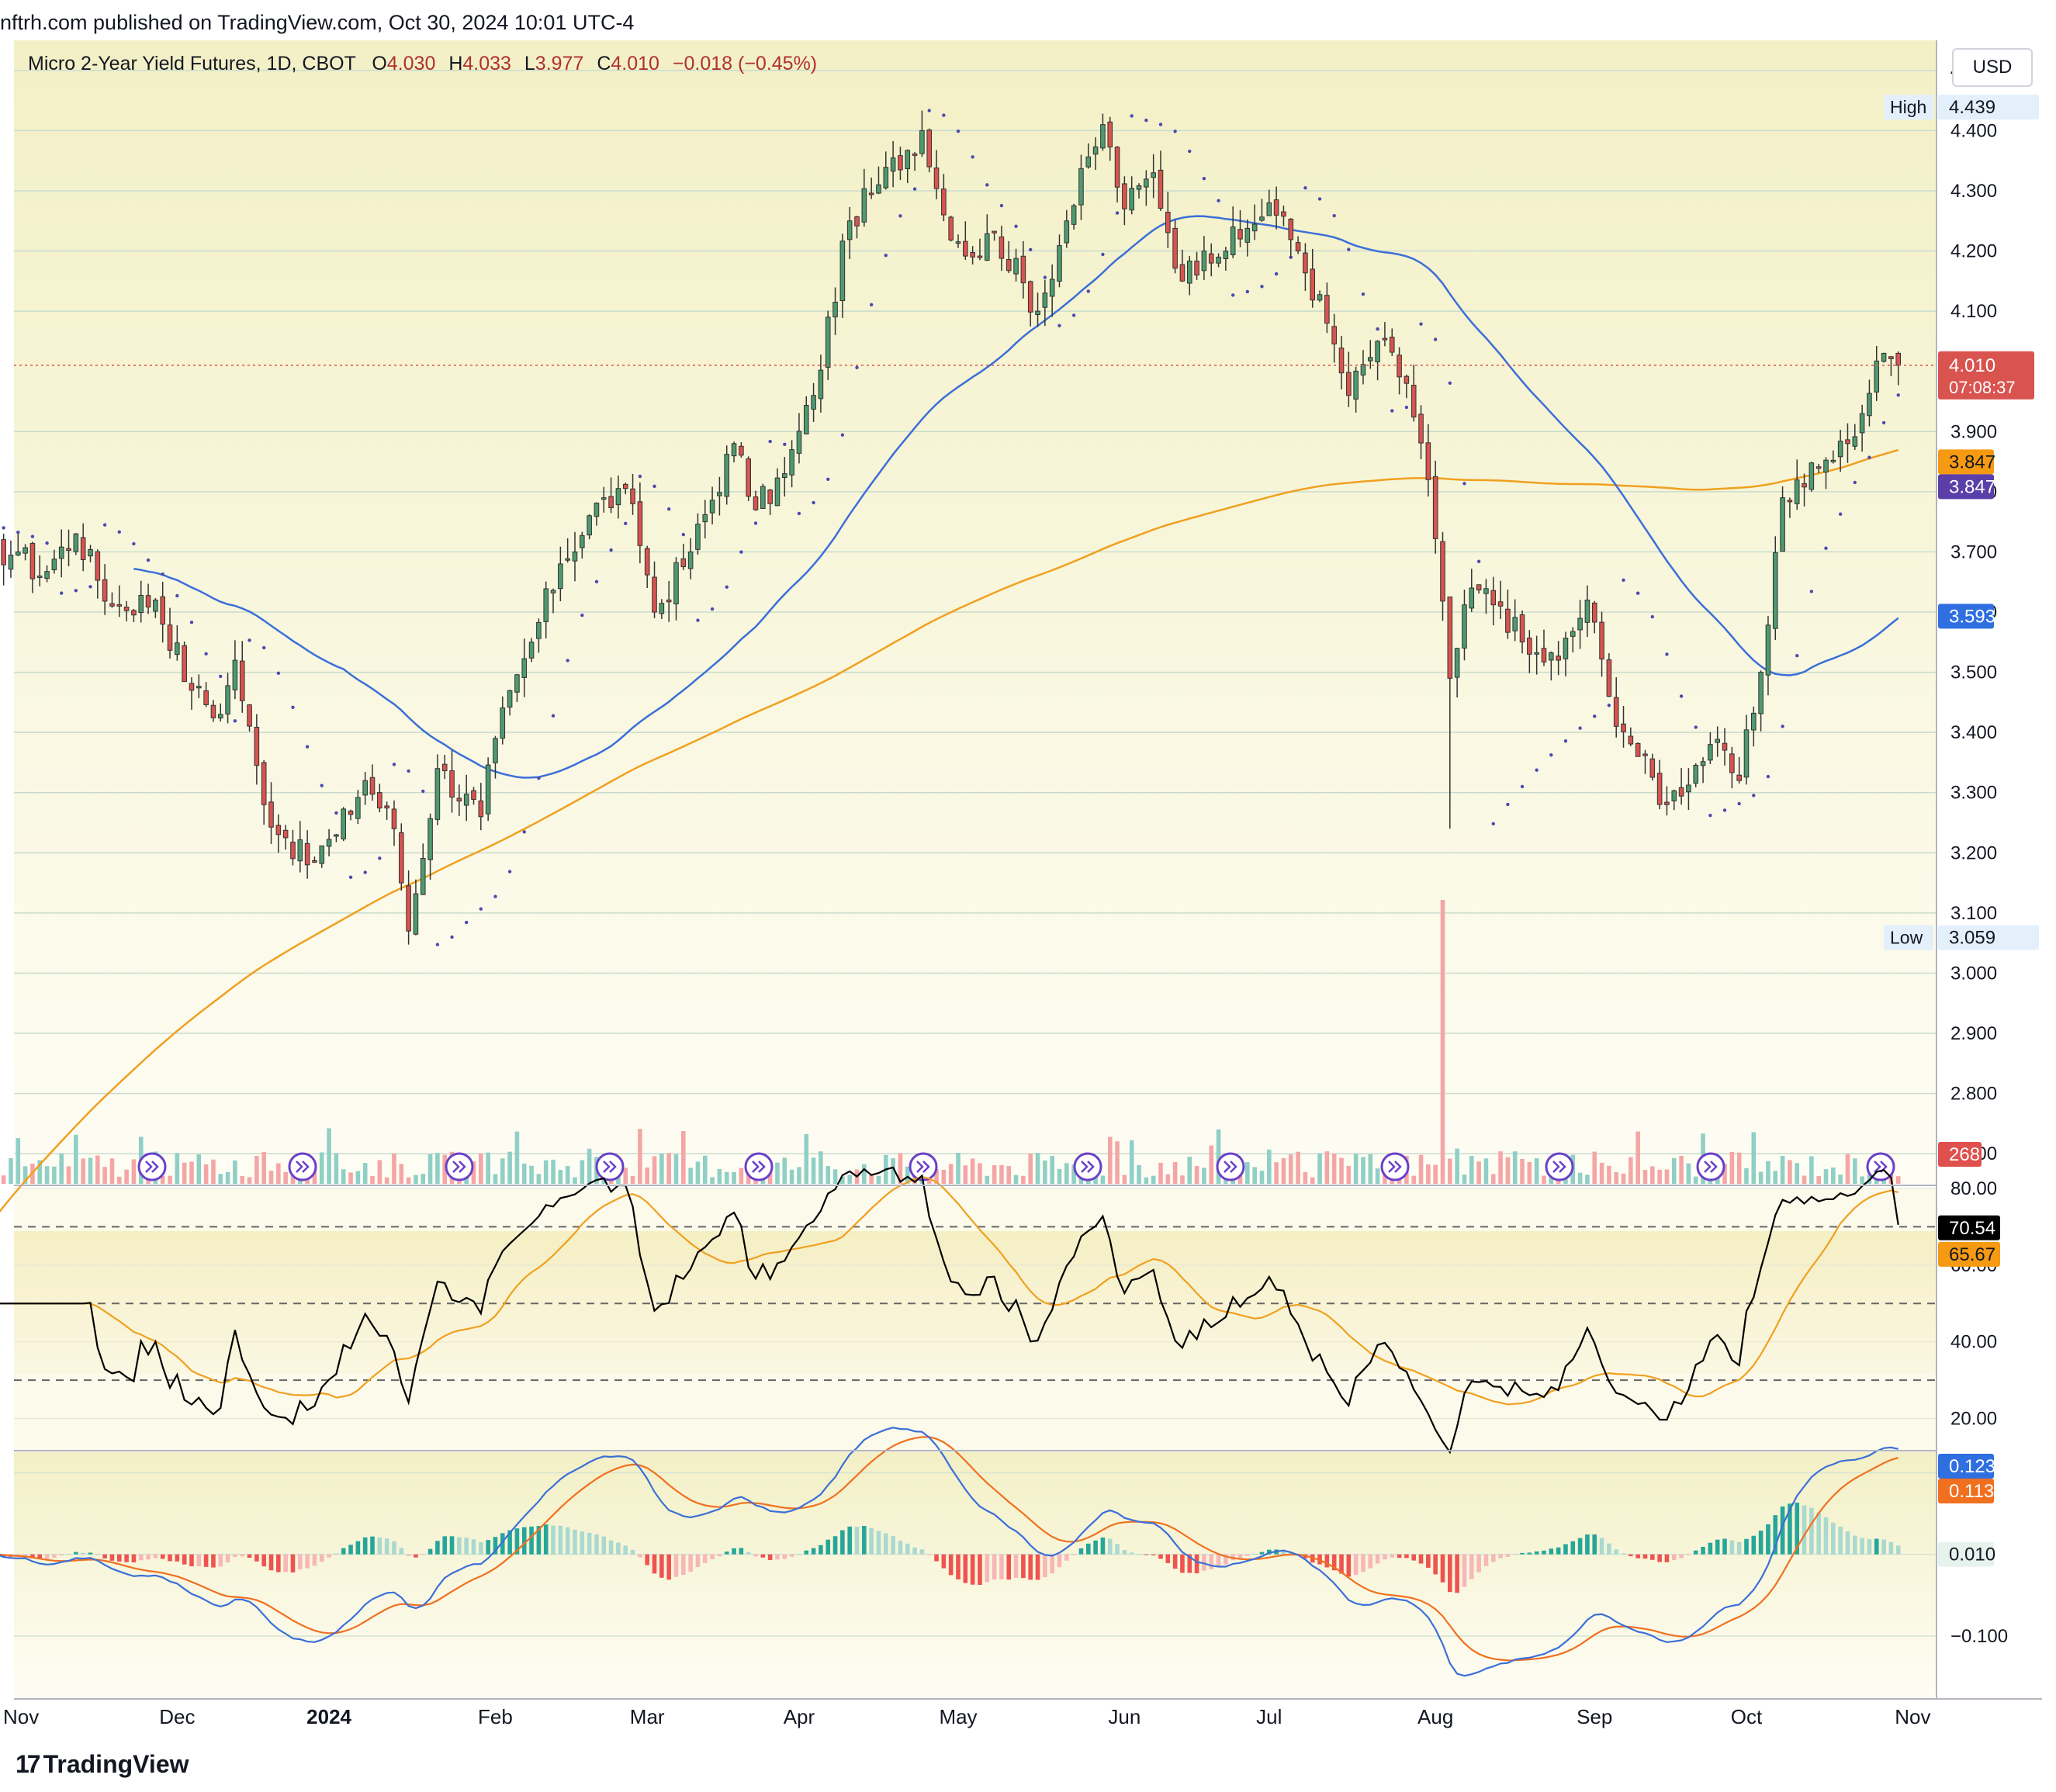  Describe the element at coordinates (1594, 1716) in the screenshot. I see `time-label: Sep` at that location.